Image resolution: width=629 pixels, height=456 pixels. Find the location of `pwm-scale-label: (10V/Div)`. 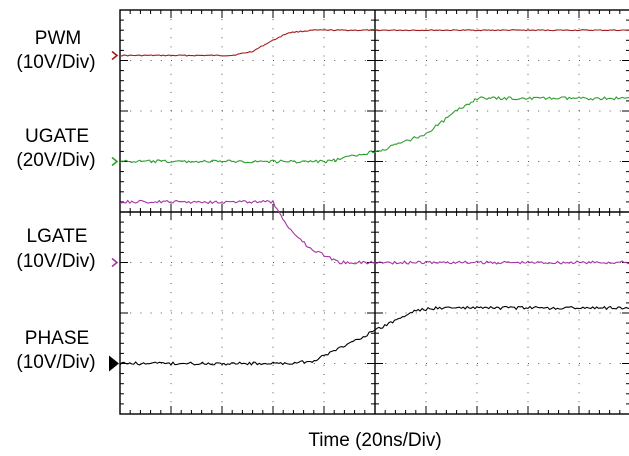

pwm-scale-label: (10V/Div) is located at coordinates (55, 62).